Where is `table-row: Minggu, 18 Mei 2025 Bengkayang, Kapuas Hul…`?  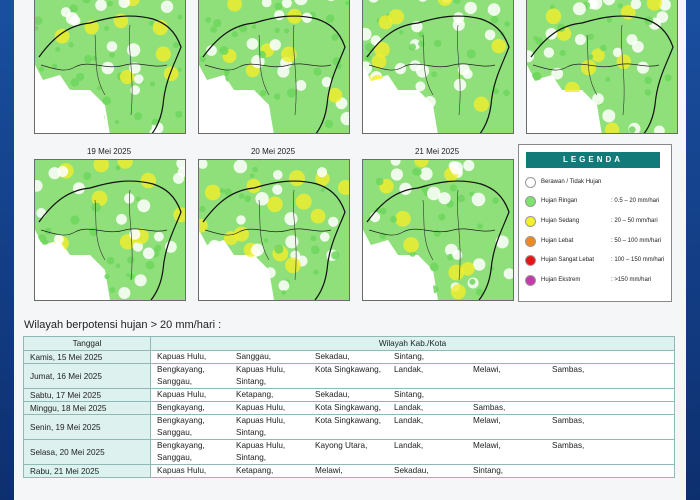 table-row: Minggu, 18 Mei 2025 Bengkayang, Kapuas Hul… is located at coordinates (349, 408).